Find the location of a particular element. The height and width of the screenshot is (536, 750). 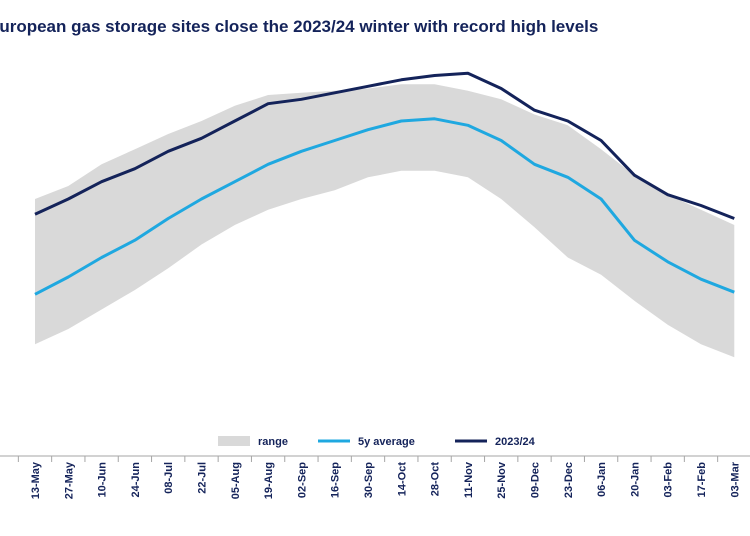

x-tick-label: 22-Jul is located at coordinates (203, 478).